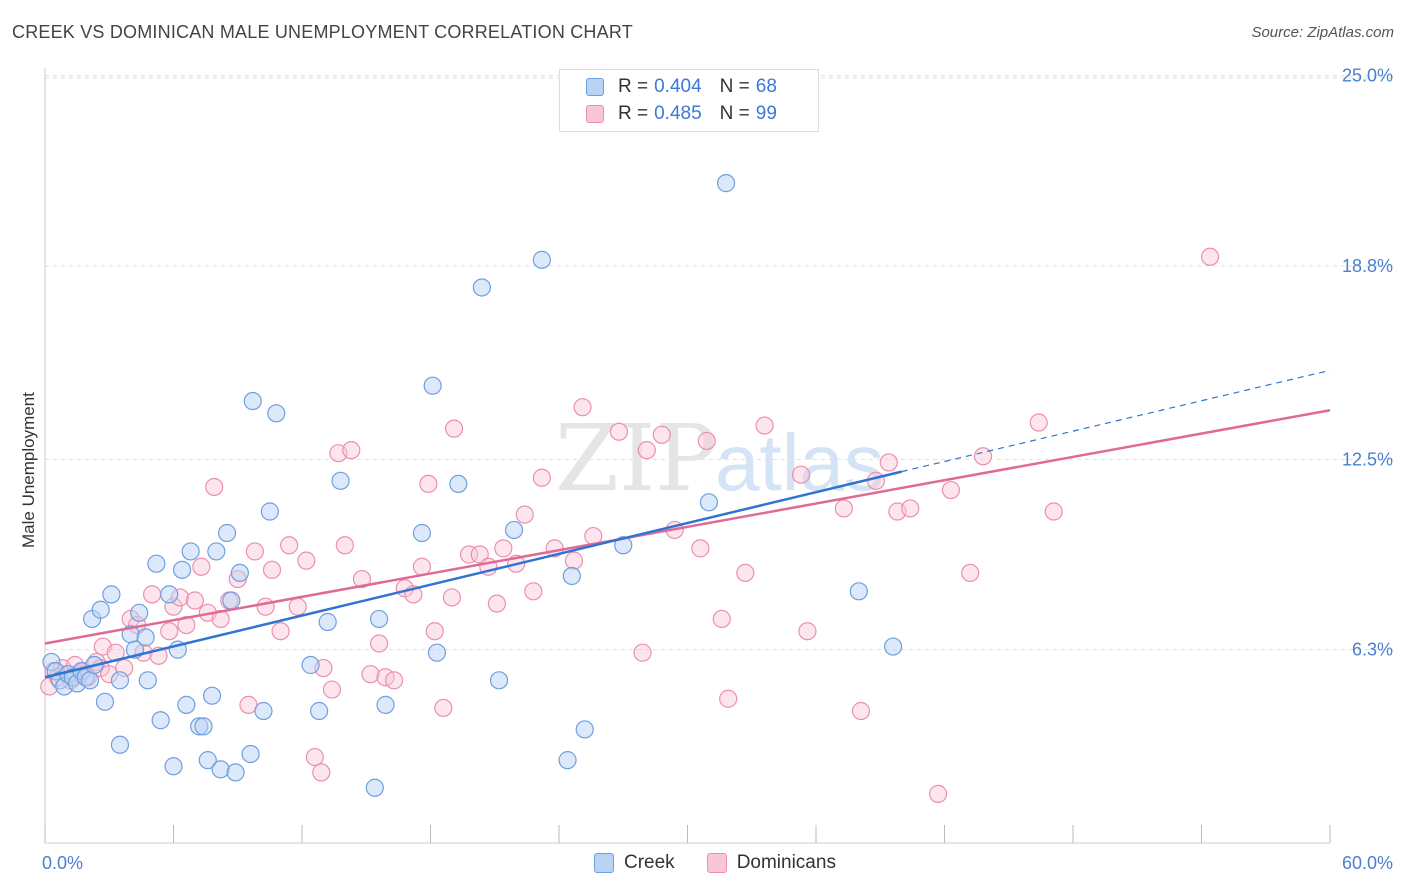 Image resolution: width=1406 pixels, height=892 pixels. I want to click on legend-r-value: 0.485, so click(678, 113).